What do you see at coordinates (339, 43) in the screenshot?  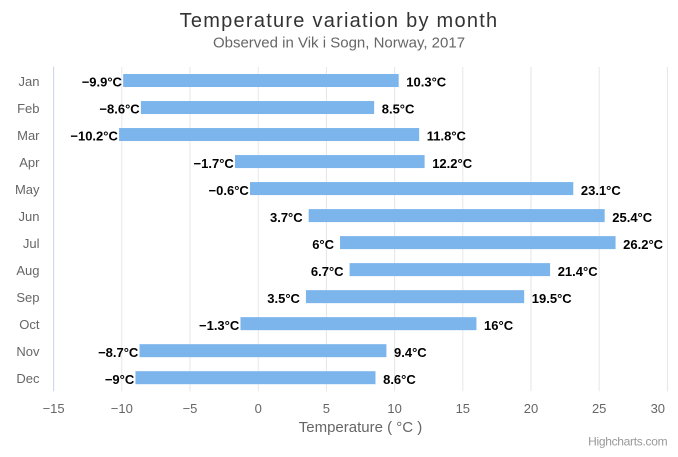 I see `svg-text:Observed in Vik i Sogn, Norway: Observed in Vik i Sogn, Norway, 2017` at bounding box center [339, 43].